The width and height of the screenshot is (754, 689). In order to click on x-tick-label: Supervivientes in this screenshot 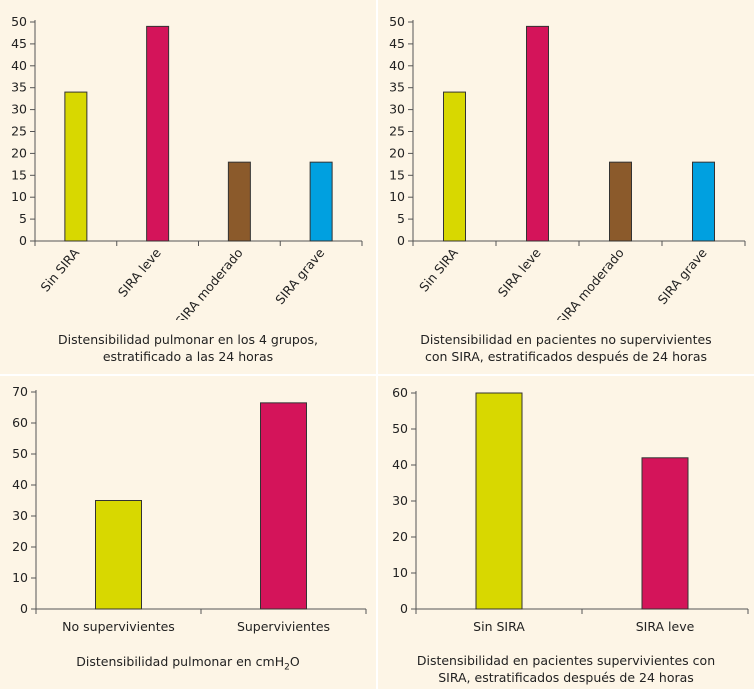, I will do `click(283, 626)`.